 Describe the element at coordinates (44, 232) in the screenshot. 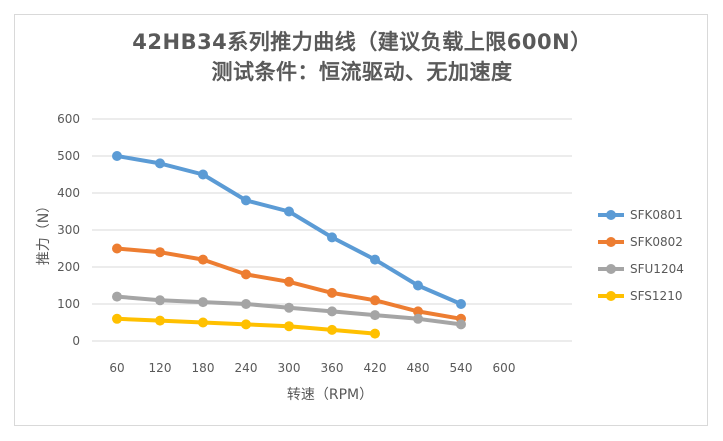

I see `y-axis-label: 推力（N）` at that location.